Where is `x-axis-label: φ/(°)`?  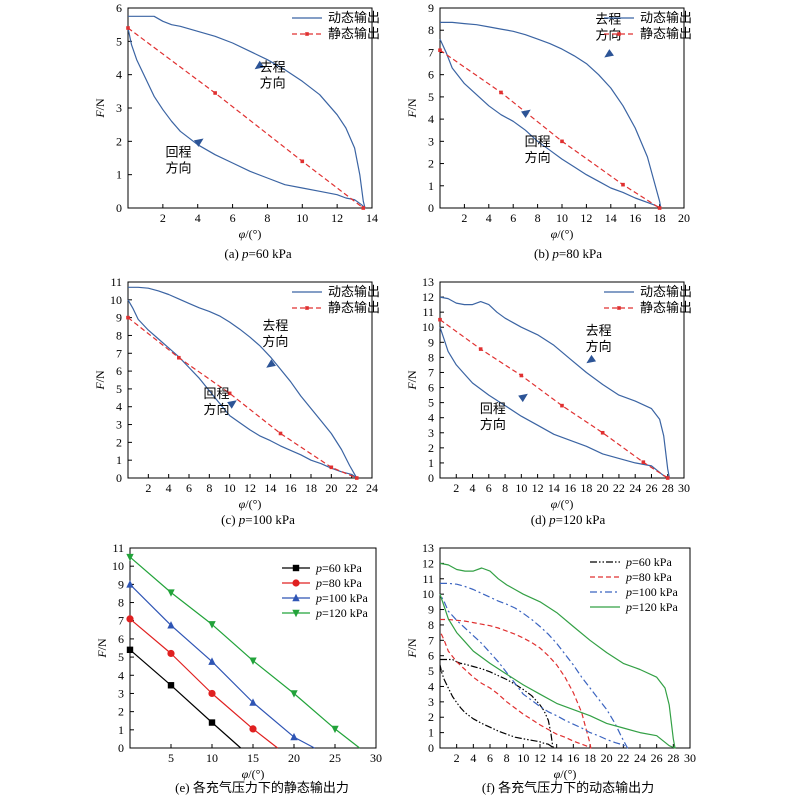
x-axis-label: φ/(°) is located at coordinates (250, 504).